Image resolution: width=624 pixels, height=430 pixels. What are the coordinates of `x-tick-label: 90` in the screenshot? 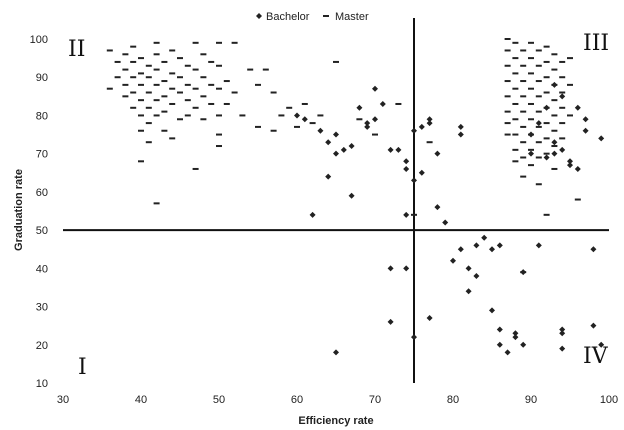 It's located at (531, 400).